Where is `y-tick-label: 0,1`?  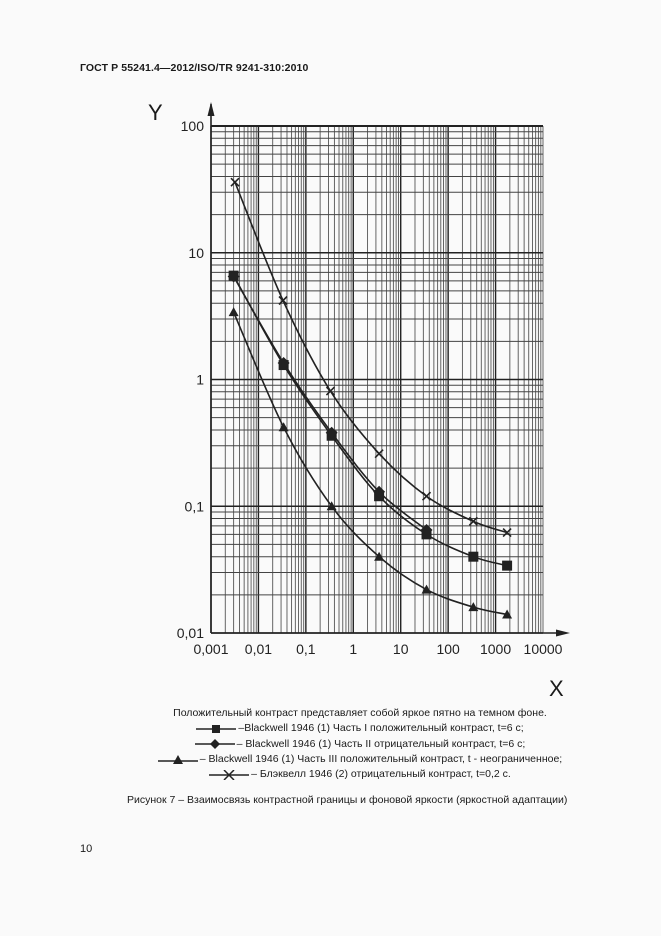 y-tick-label: 0,1 is located at coordinates (195, 506).